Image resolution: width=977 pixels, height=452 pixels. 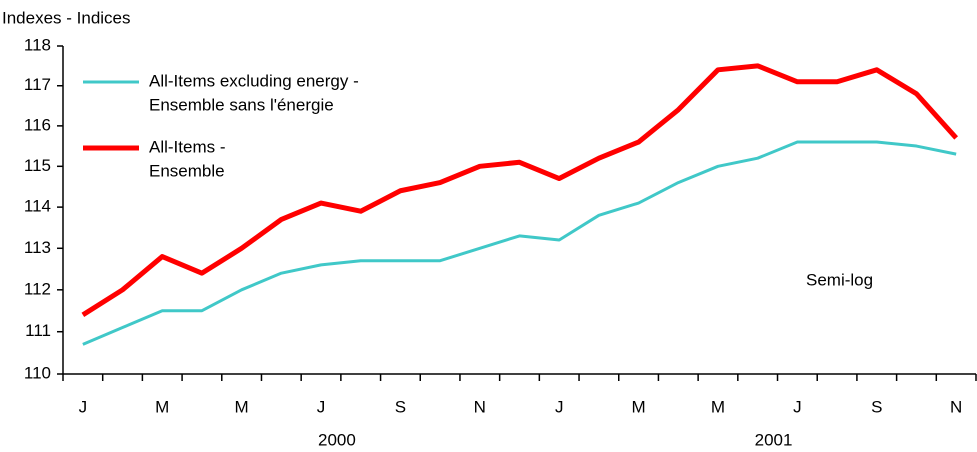 What do you see at coordinates (38, 330) in the screenshot?
I see `y-tick-label: 111` at bounding box center [38, 330].